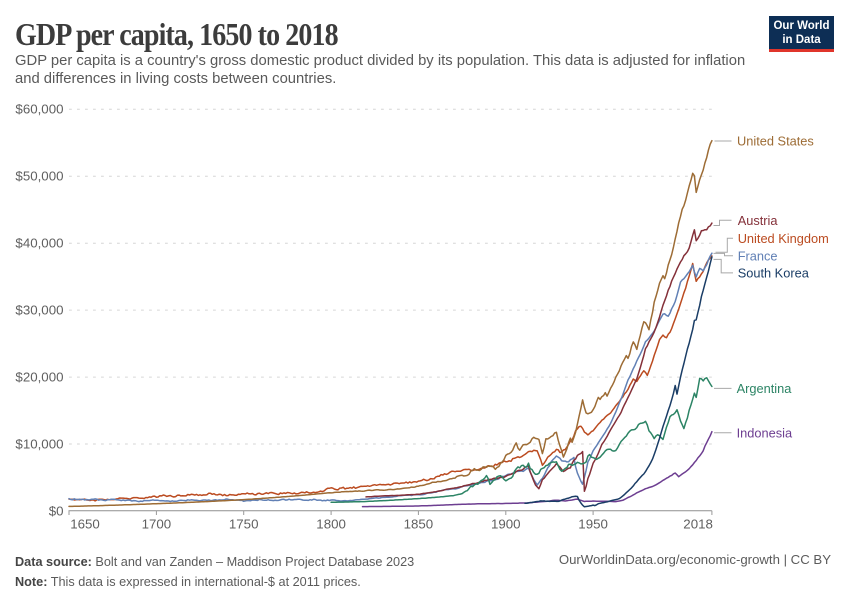 The height and width of the screenshot is (600, 850). I want to click on svg-text: $60,000, so click(39, 109).